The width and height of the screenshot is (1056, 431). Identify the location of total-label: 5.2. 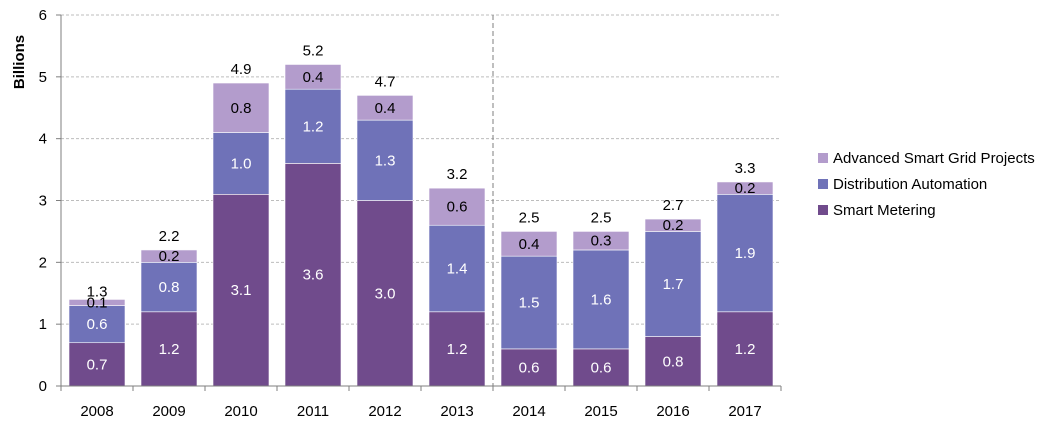
(313, 50).